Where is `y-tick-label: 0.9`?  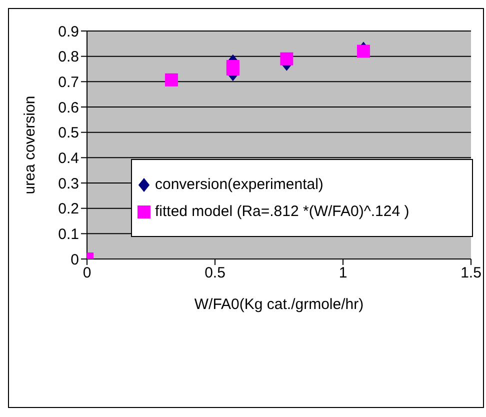
y-tick-label: 0.9 is located at coordinates (68, 31).